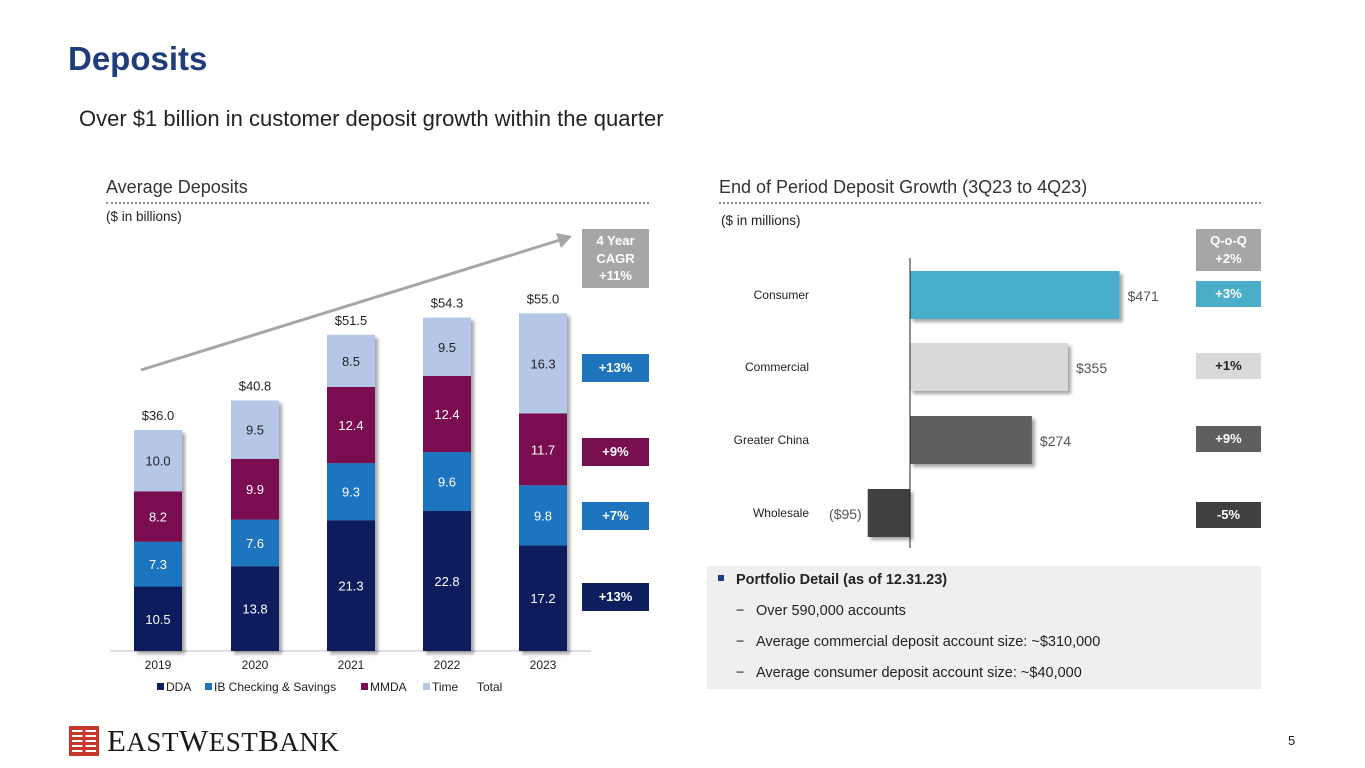  What do you see at coordinates (845, 514) in the screenshot?
I see `value-label: ($95)` at bounding box center [845, 514].